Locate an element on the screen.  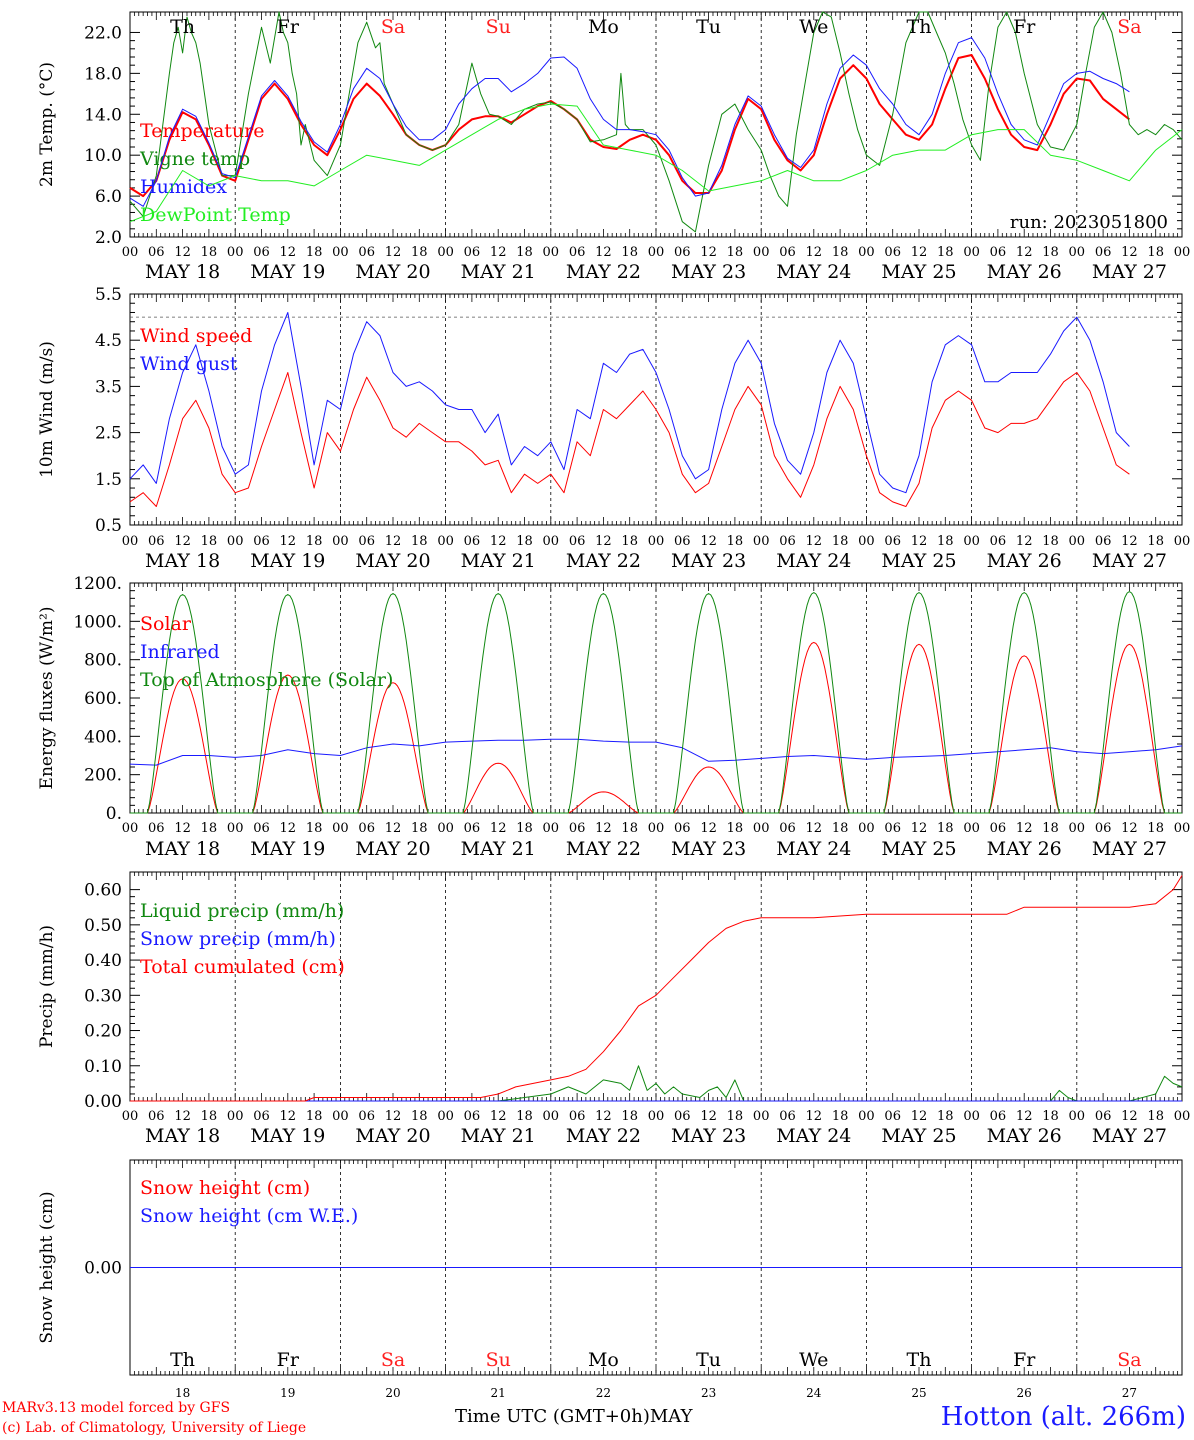
y-tick-label: 10.0 is located at coordinates (103, 156).